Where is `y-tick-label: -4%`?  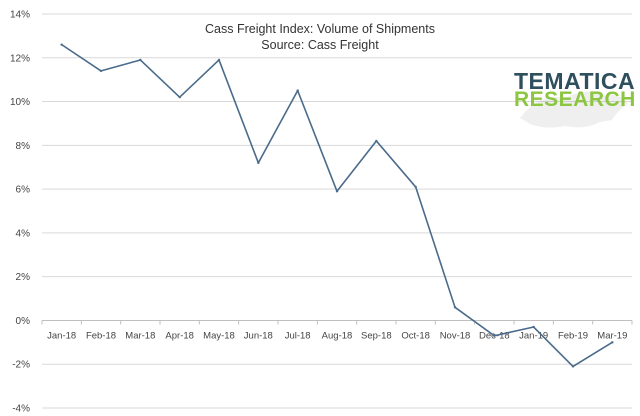
y-tick-label: -4% is located at coordinates (21, 409).